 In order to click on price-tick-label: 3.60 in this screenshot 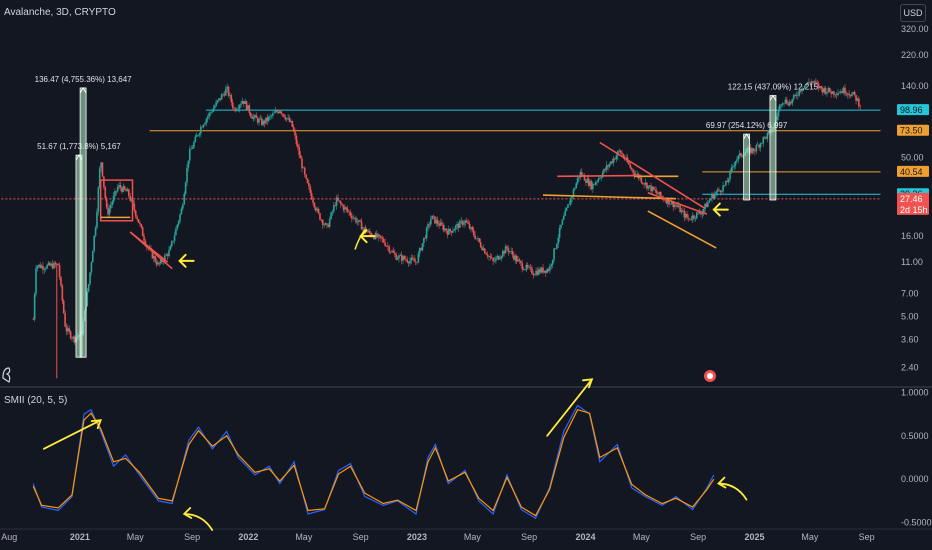, I will do `click(910, 339)`.